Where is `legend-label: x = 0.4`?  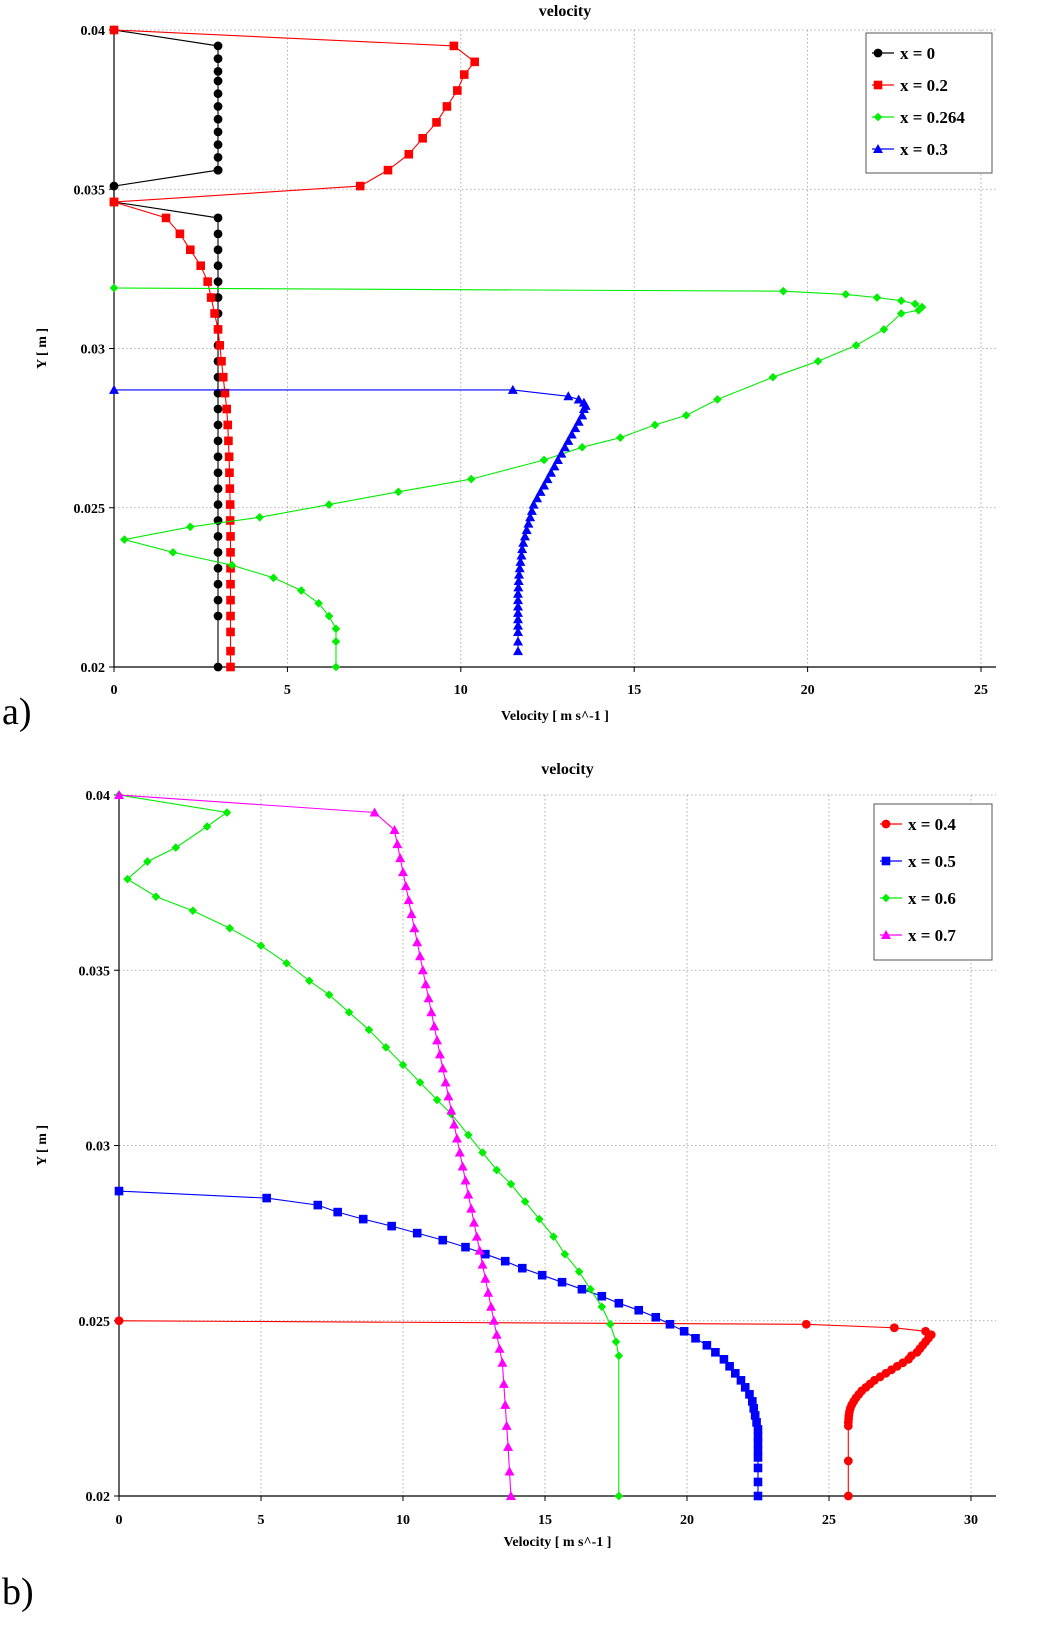
legend-label: x = 0.4 is located at coordinates (932, 824).